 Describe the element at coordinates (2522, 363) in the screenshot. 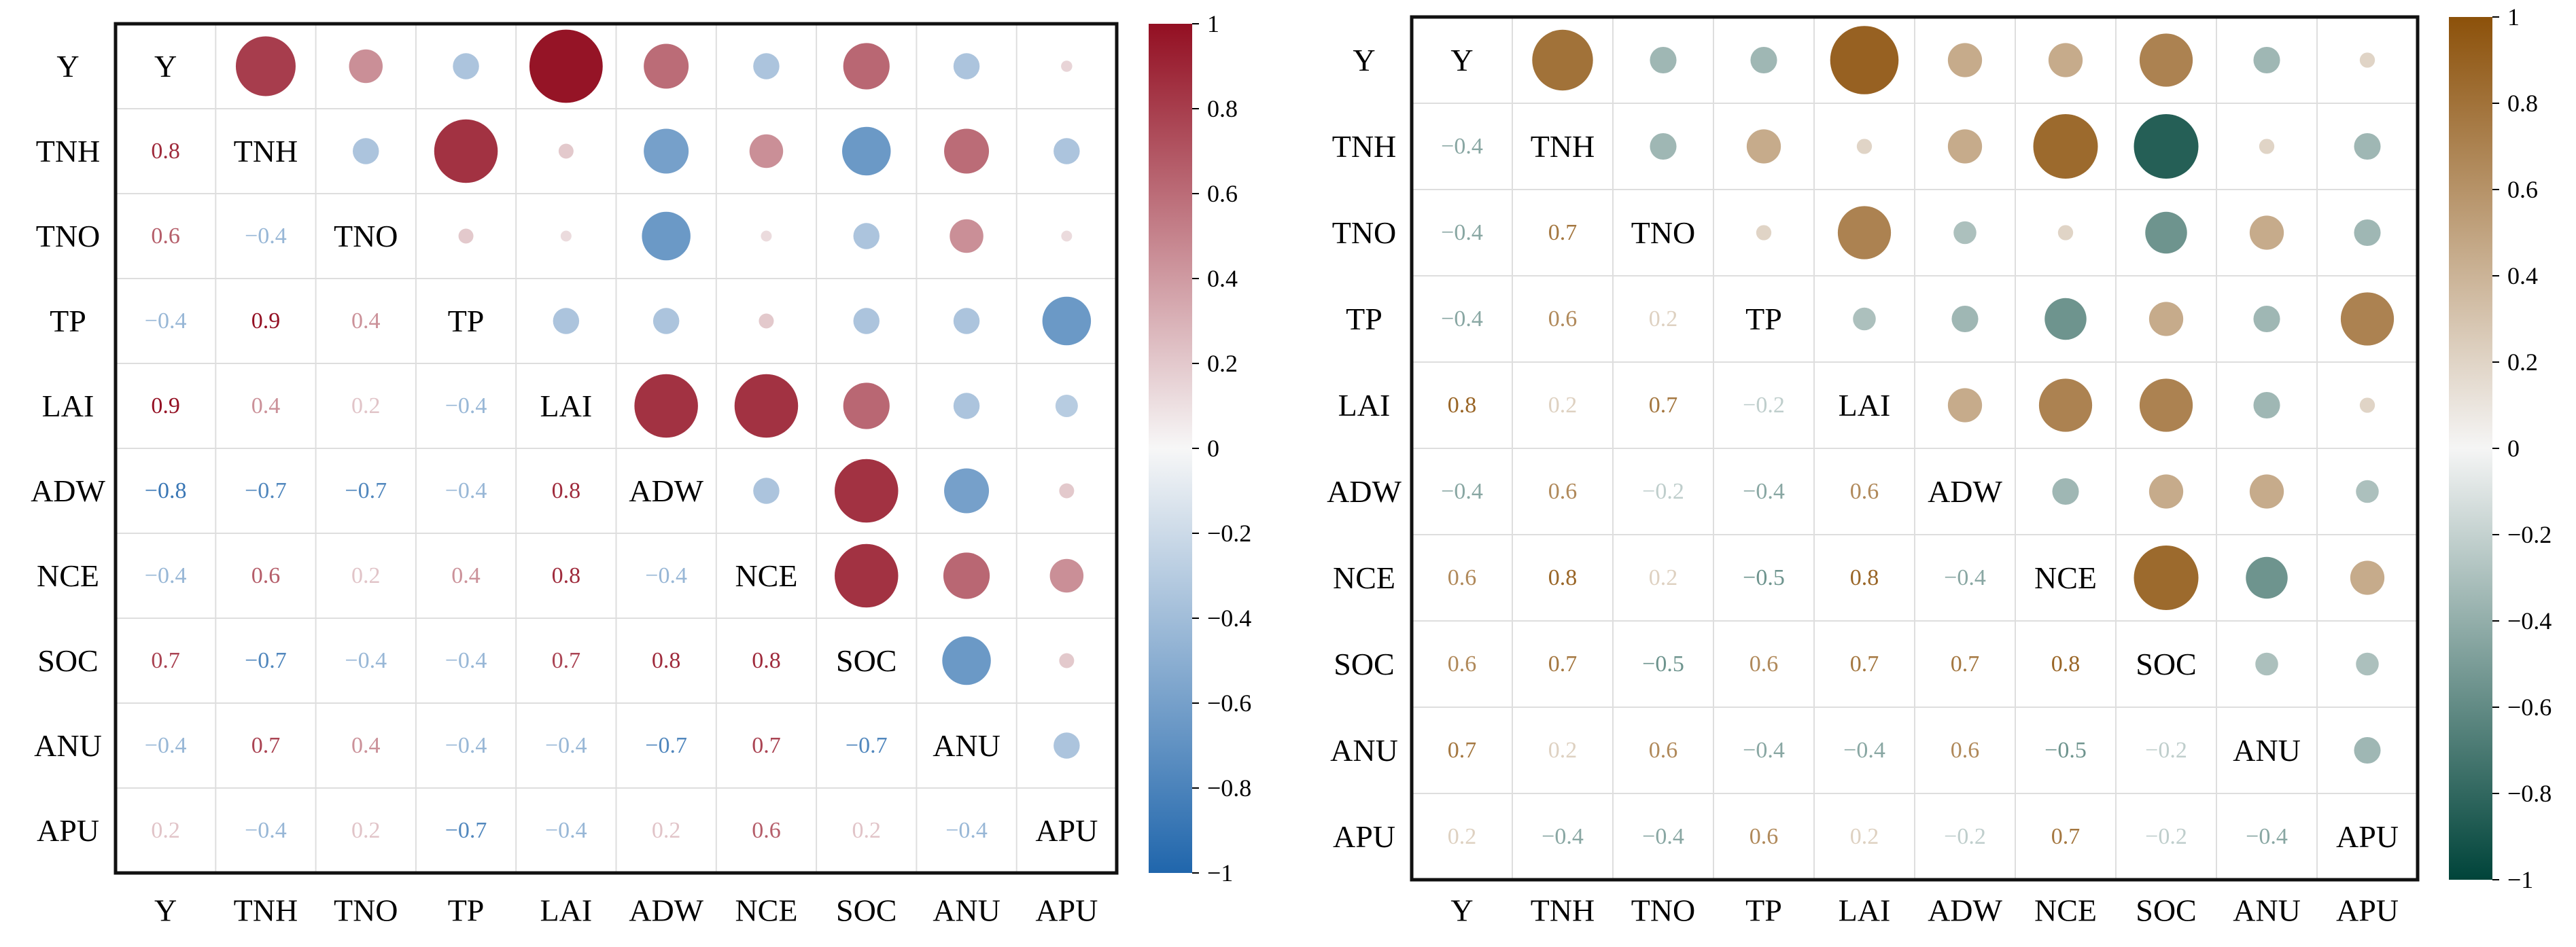

I see `colorbar-tick-label: 0.2` at that location.